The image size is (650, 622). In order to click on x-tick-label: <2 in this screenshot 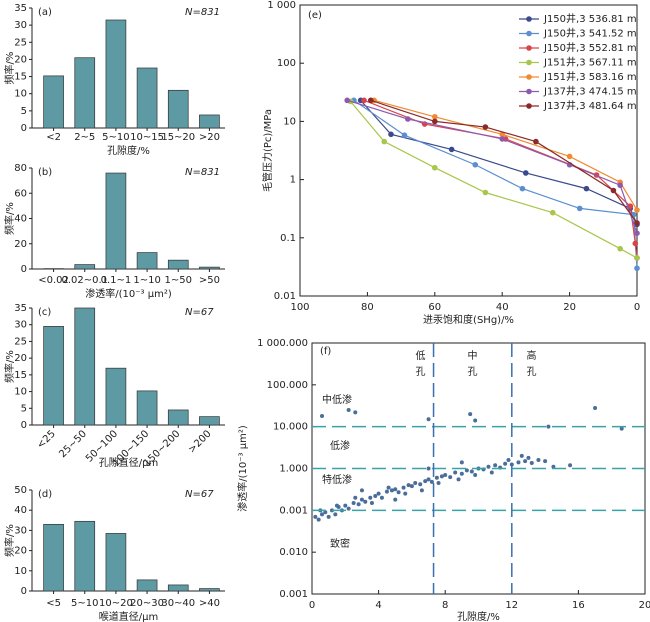, I will do `click(53, 137)`.